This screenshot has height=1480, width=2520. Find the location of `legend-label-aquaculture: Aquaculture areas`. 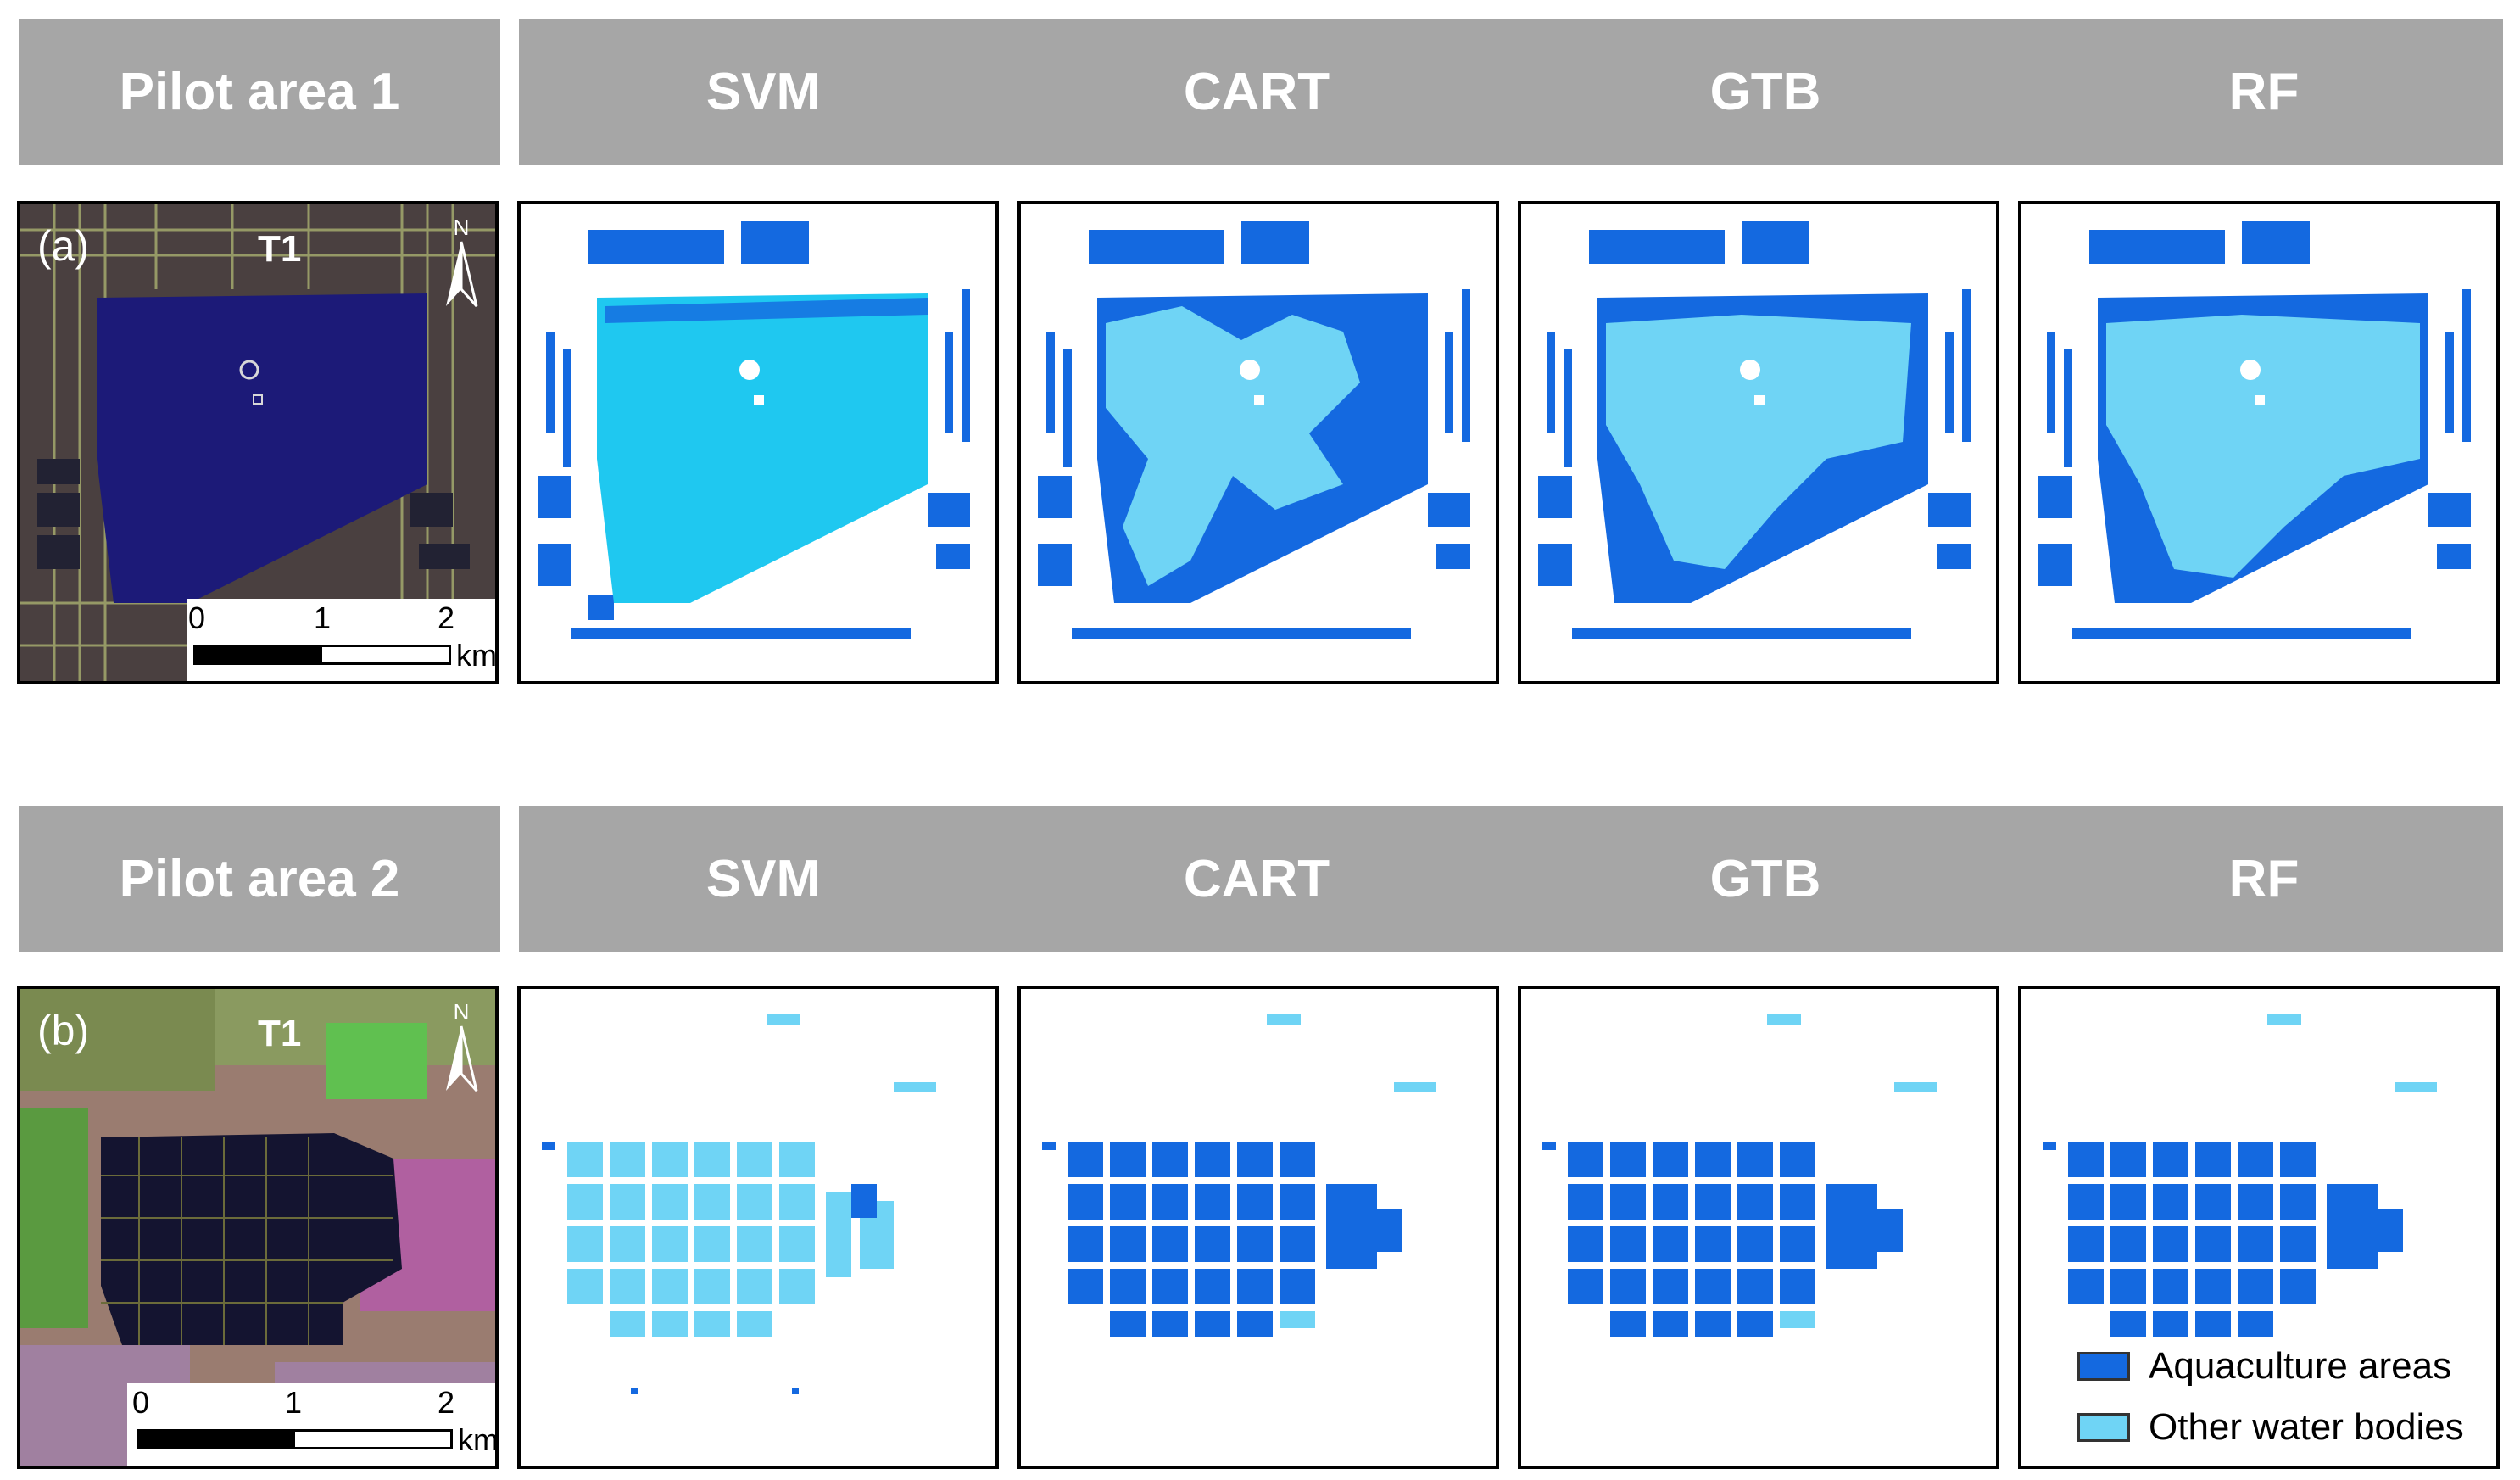

legend-label-aquaculture: Aquaculture areas is located at coordinates (2300, 1366).